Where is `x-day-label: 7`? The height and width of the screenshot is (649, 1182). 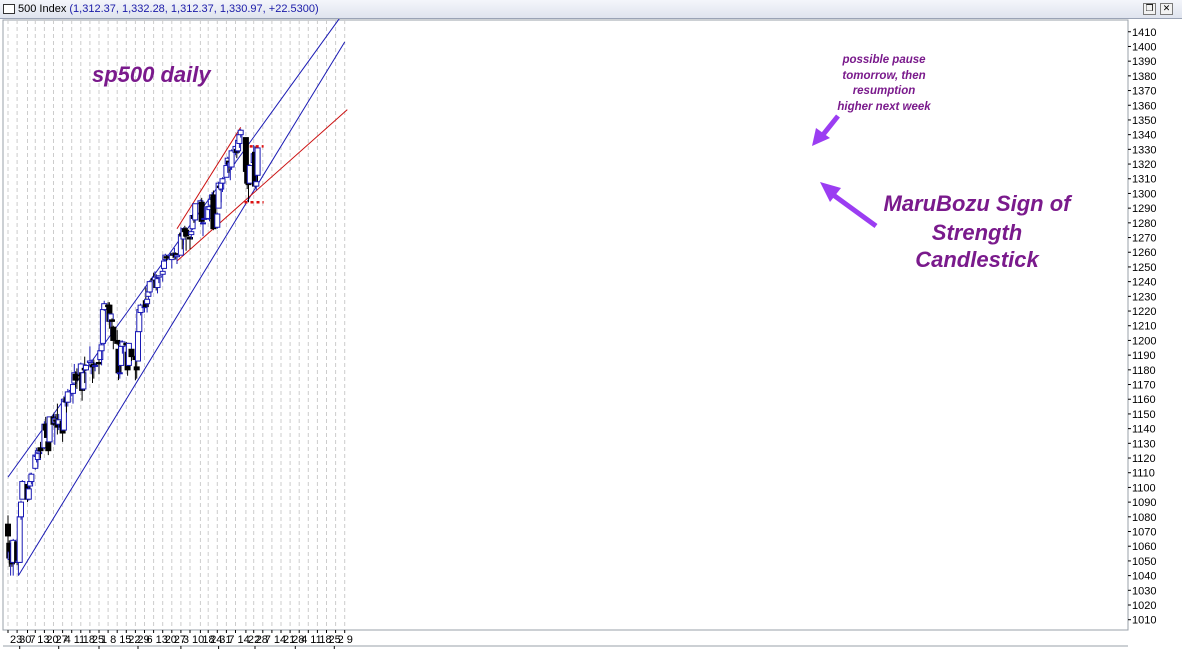 x-day-label: 7 is located at coordinates (33, 640).